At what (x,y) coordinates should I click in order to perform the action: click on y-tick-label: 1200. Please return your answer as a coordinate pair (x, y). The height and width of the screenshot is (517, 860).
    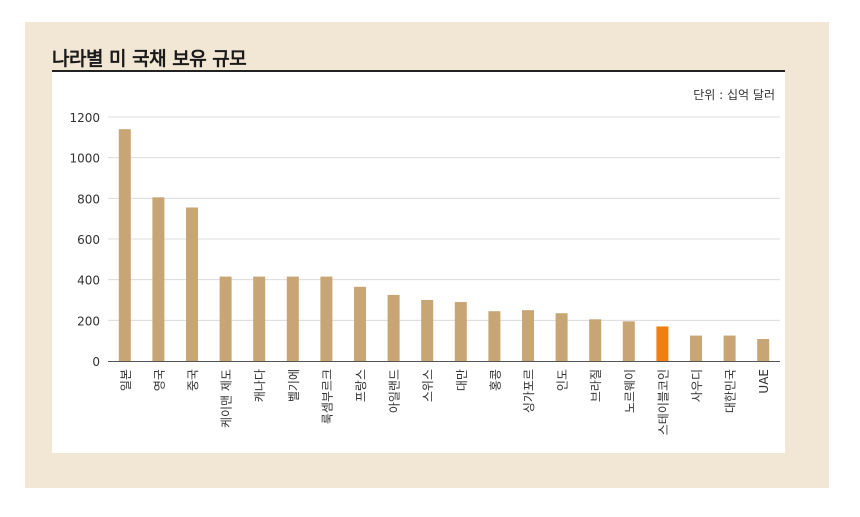
    Looking at the image, I should click on (84, 118).